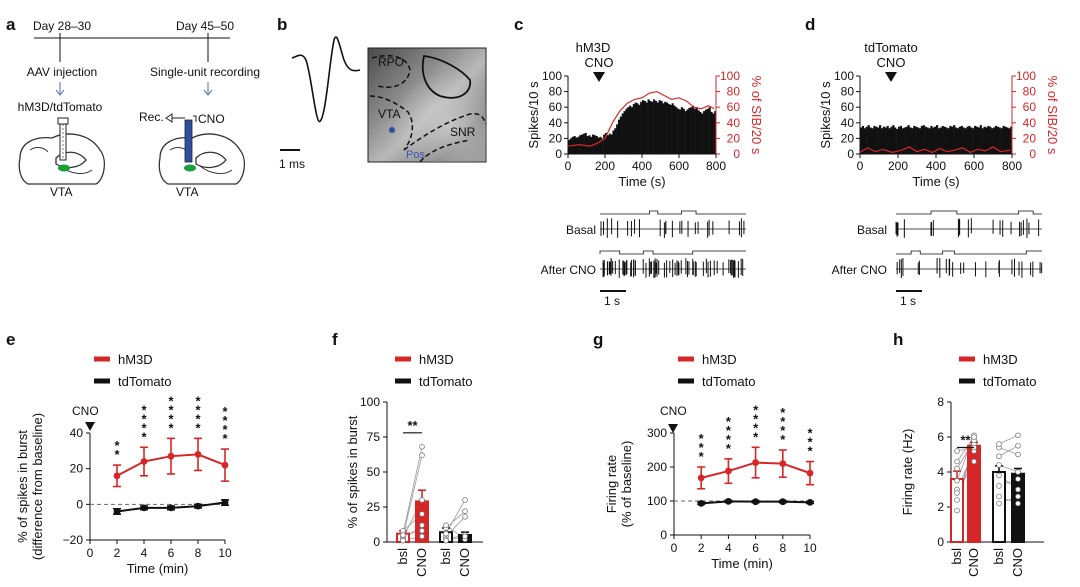  Describe the element at coordinates (412, 425) in the screenshot. I see `significance-label: **` at that location.